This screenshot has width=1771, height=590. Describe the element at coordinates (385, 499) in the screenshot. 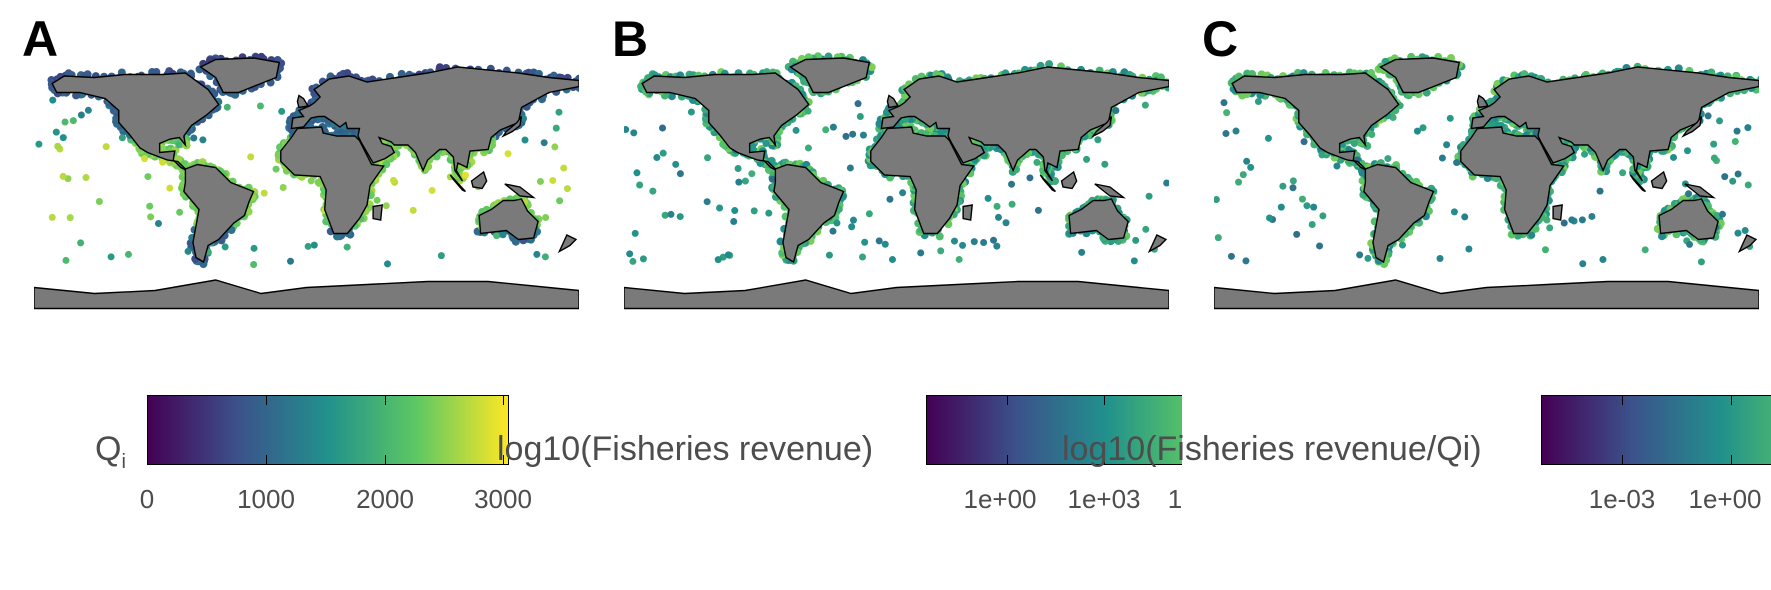

I see `colorbar-a-tick-label: 2000` at that location.